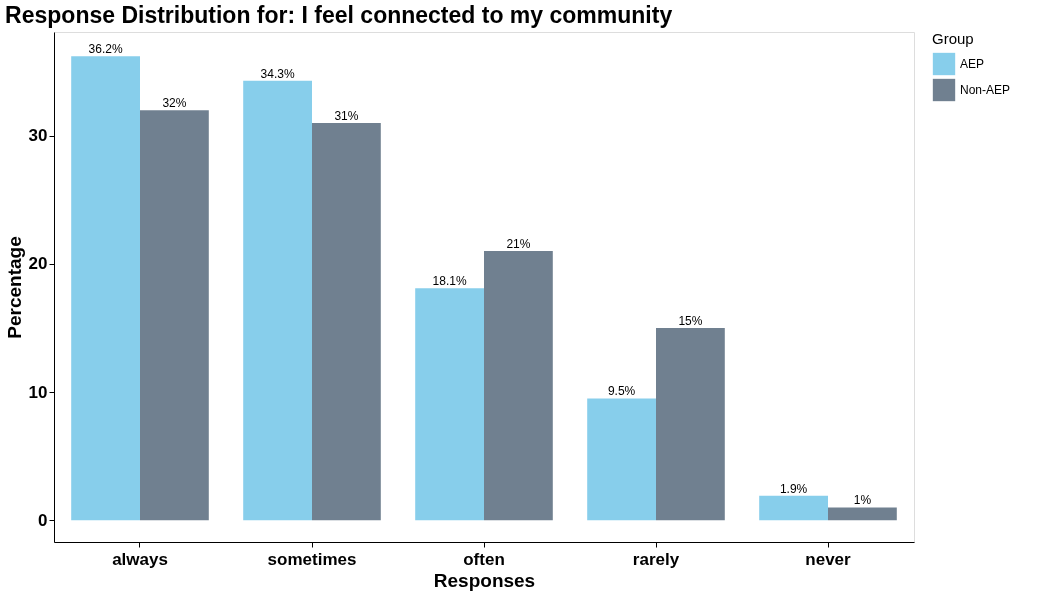 This screenshot has height=614, width=1051. Describe the element at coordinates (953, 38) in the screenshot. I see `legend-title: Group` at that location.